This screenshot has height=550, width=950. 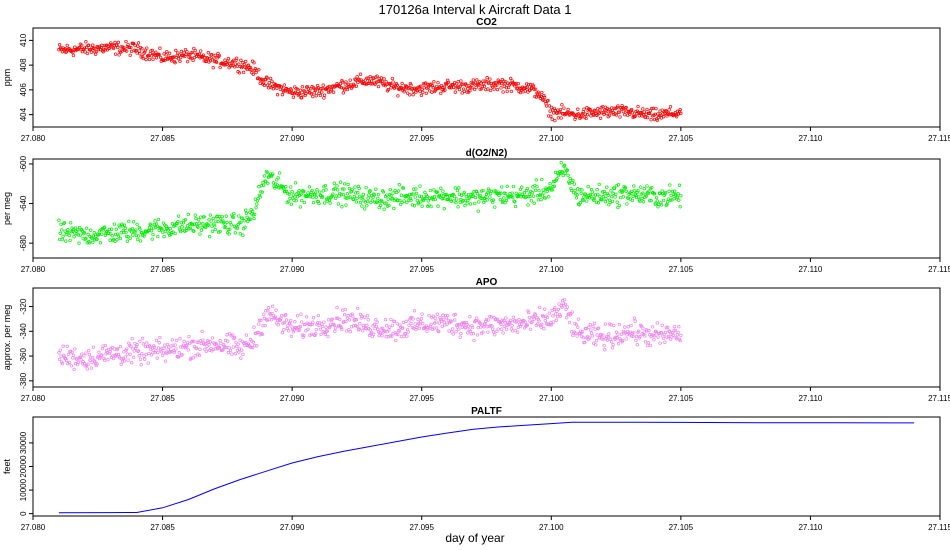 What do you see at coordinates (23, 40) in the screenshot?
I see `y-tick-label: 410` at bounding box center [23, 40].